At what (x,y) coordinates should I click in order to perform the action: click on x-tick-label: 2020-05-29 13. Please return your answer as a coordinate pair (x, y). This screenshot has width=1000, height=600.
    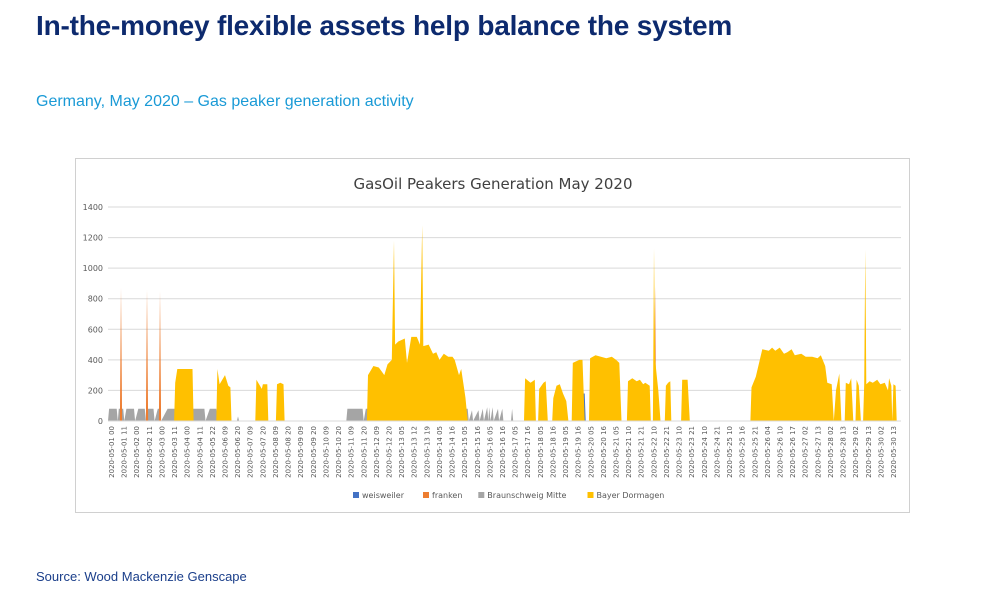
    Looking at the image, I should click on (869, 452).